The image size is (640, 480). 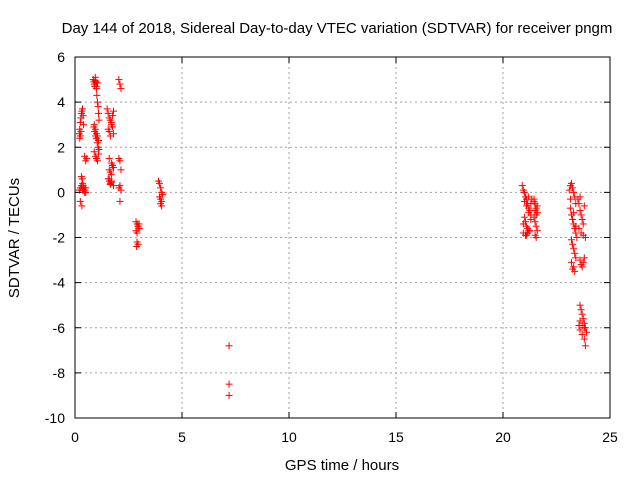 I want to click on x-tick-label: 20, so click(x=503, y=437).